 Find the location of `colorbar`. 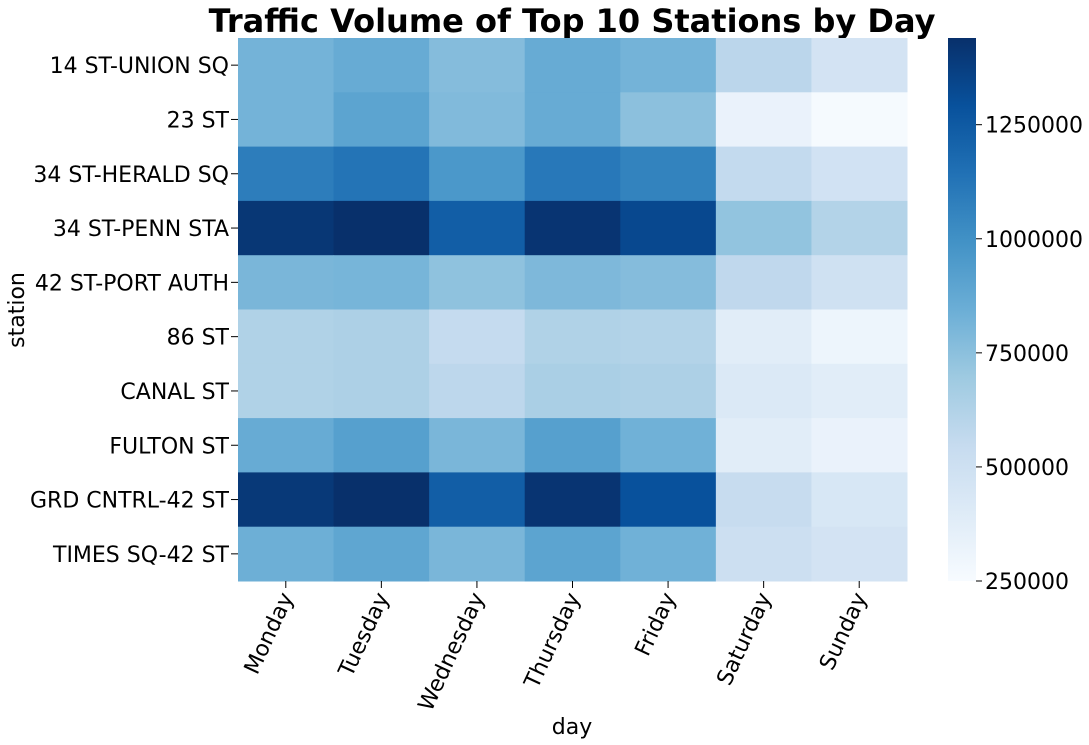

colorbar is located at coordinates (962, 309).